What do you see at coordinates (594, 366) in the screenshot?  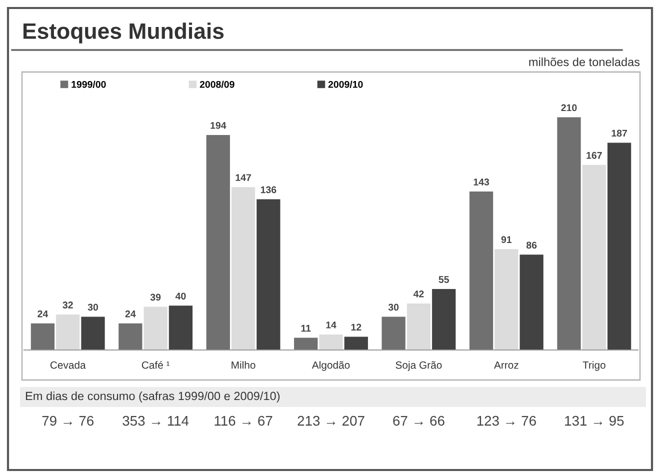 I see `x-tick-label: Trigo` at bounding box center [594, 366].